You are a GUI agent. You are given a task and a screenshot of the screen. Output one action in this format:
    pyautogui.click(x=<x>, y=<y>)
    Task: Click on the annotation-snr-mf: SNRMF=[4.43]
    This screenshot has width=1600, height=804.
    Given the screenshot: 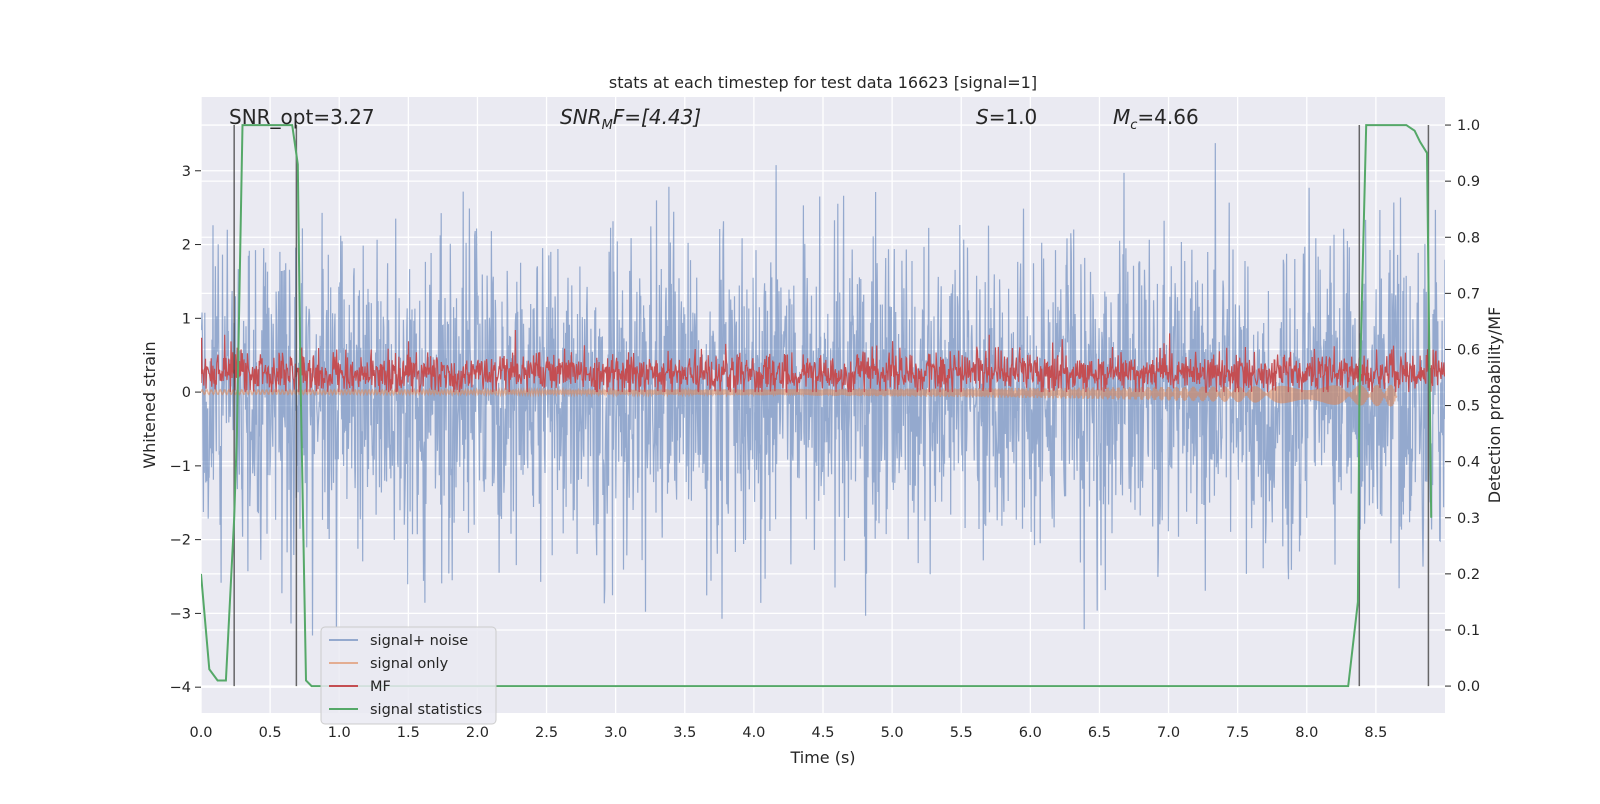 What is the action you would take?
    pyautogui.click(x=630, y=119)
    